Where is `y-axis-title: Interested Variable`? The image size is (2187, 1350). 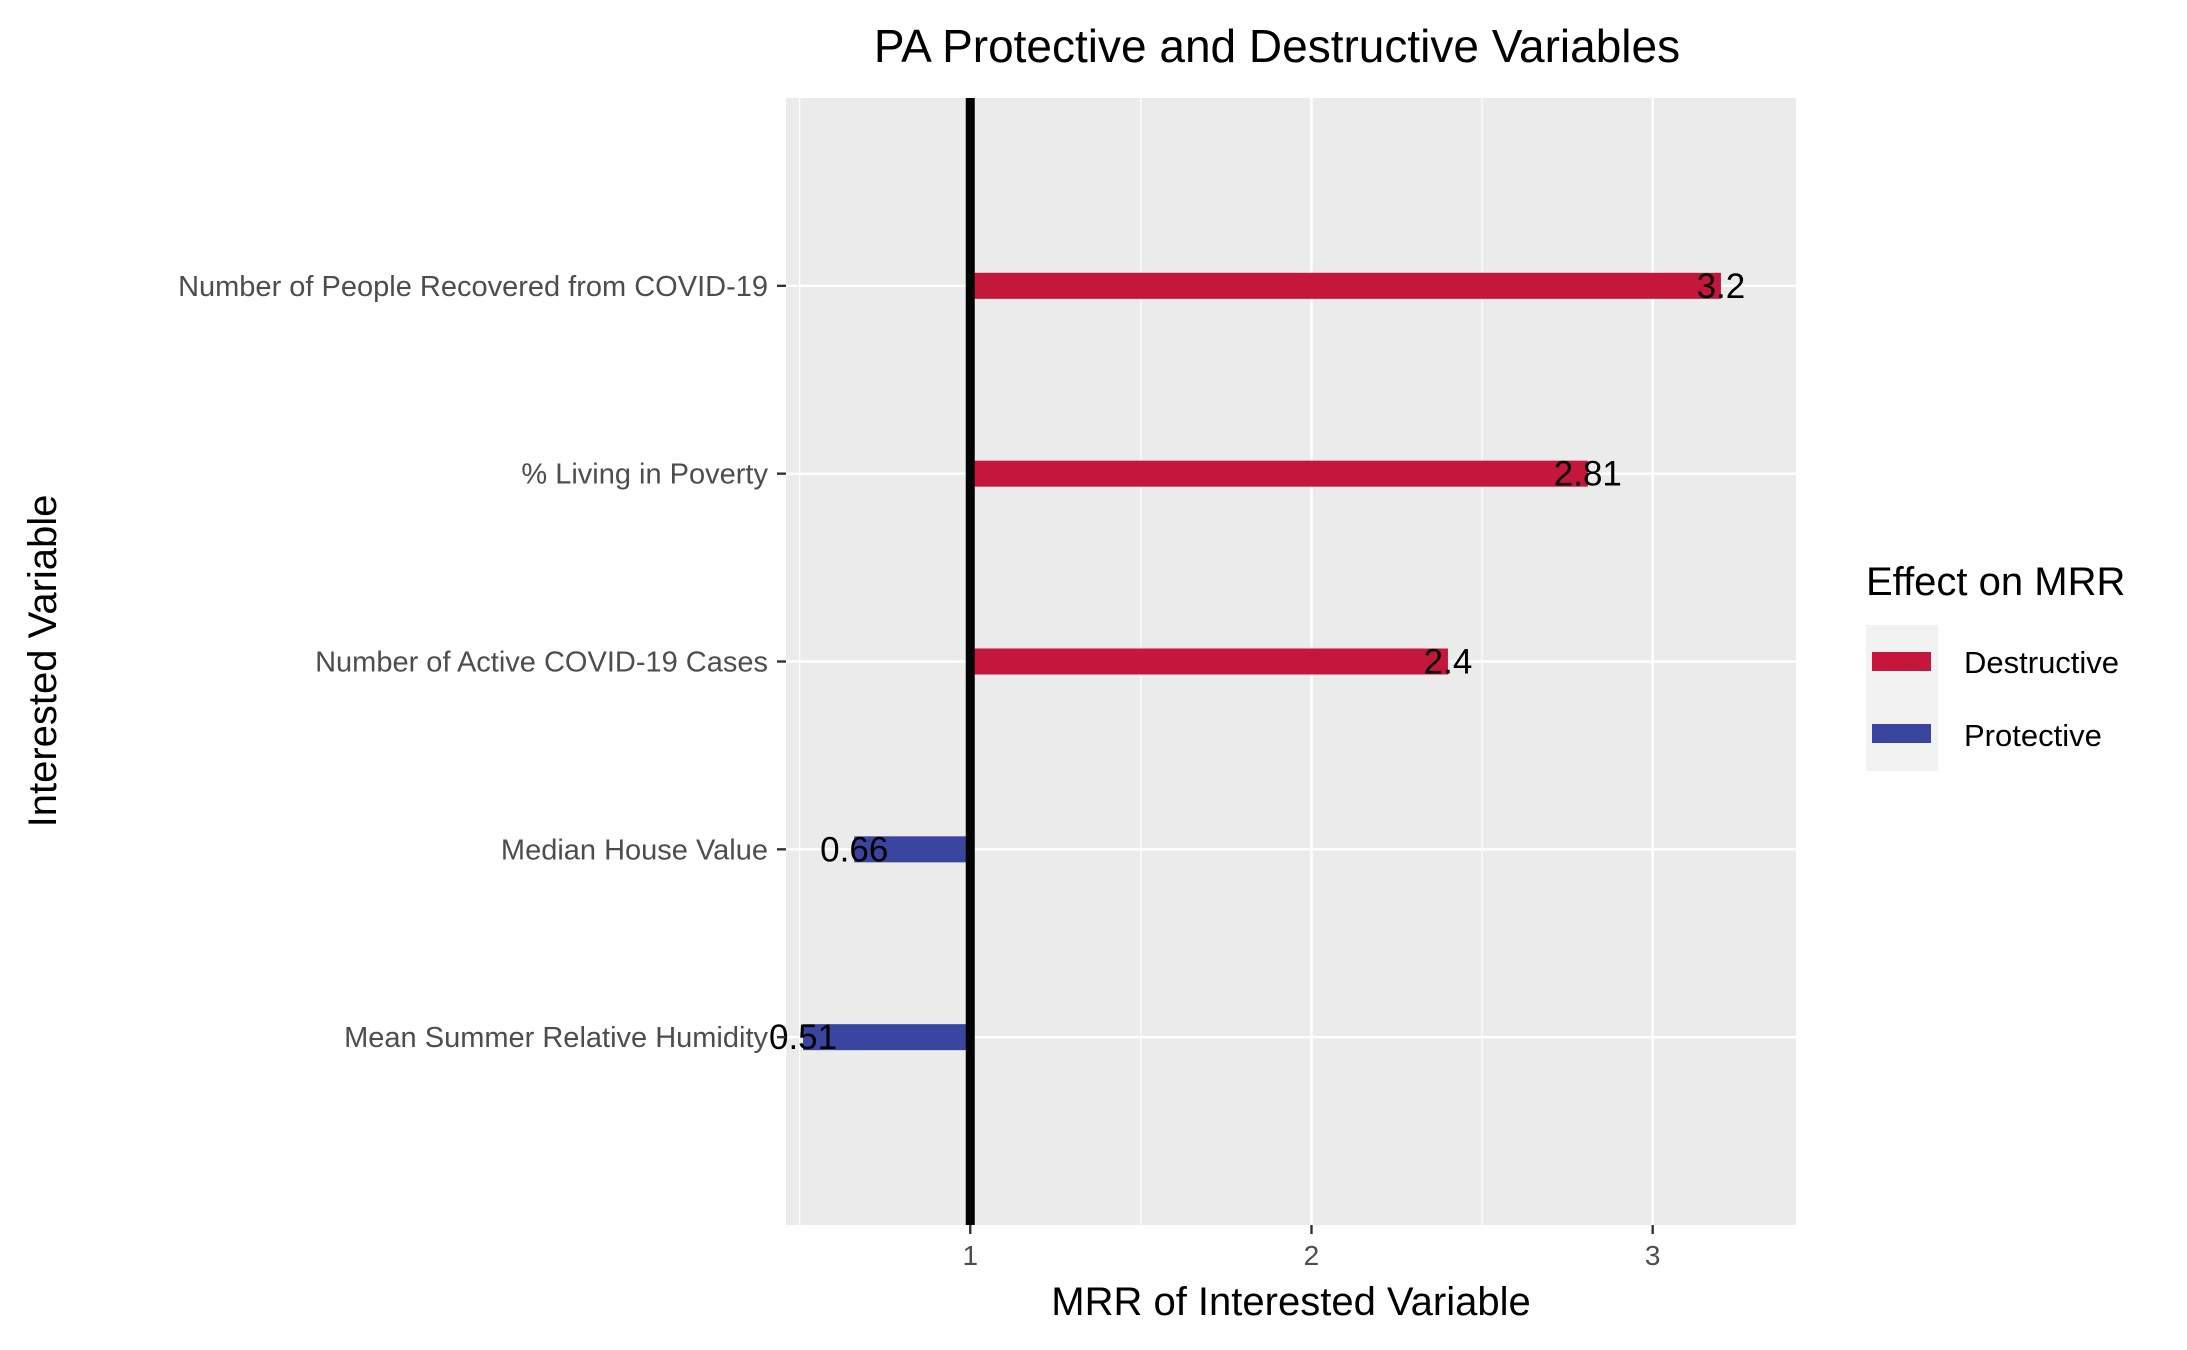
y-axis-title: Interested Variable is located at coordinates (43, 661).